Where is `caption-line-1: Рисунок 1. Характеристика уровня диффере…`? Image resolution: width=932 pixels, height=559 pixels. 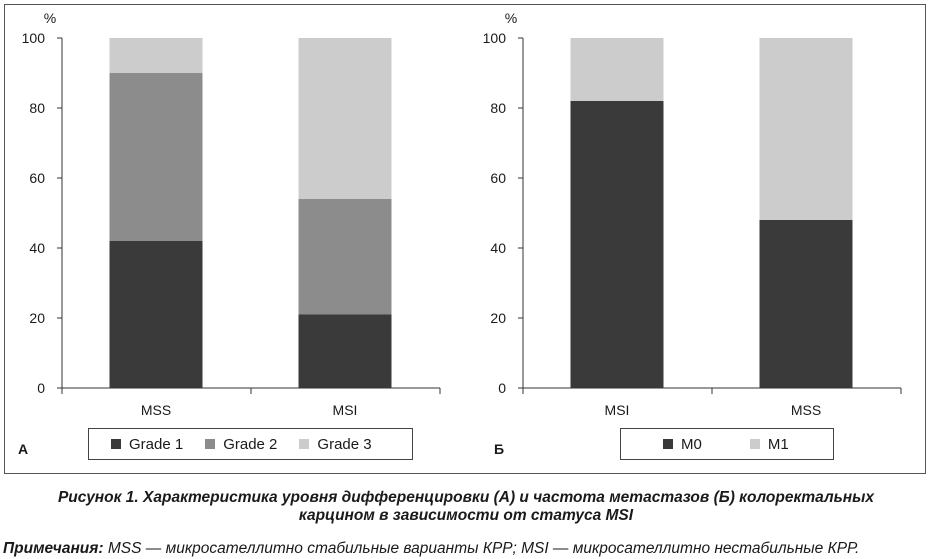
caption-line-1: Рисунок 1. Характеристика уровня диффере… is located at coordinates (466, 497).